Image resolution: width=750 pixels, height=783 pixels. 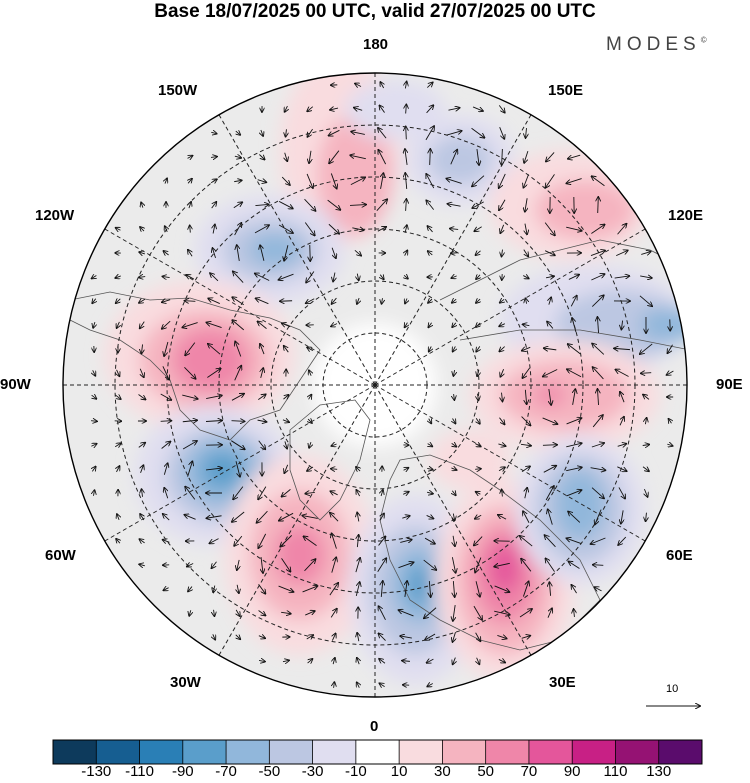 What do you see at coordinates (377, 752) in the screenshot?
I see `colorbar` at bounding box center [377, 752].